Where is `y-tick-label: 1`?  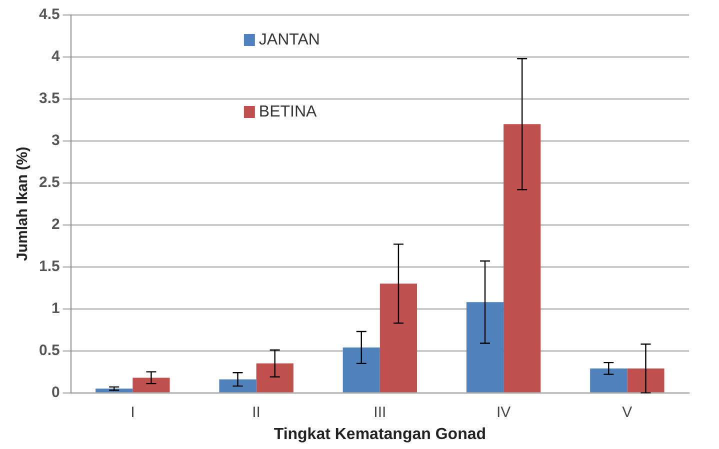
y-tick-label: 1 is located at coordinates (56, 308).